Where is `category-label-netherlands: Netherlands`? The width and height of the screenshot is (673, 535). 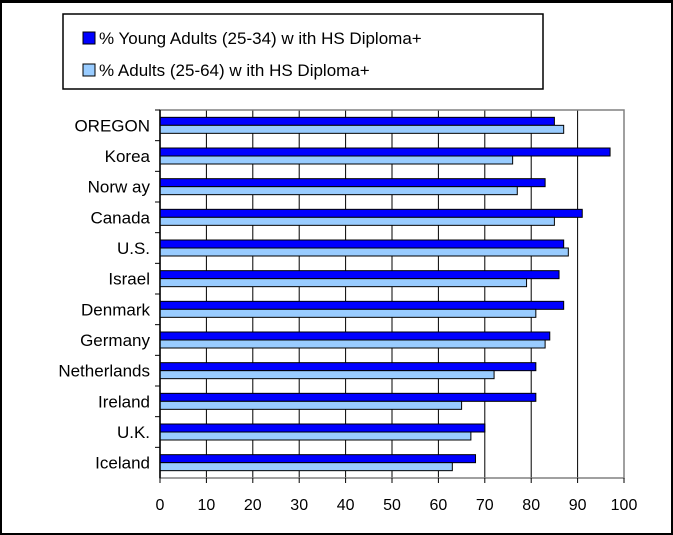 category-label-netherlands: Netherlands is located at coordinates (104, 371).